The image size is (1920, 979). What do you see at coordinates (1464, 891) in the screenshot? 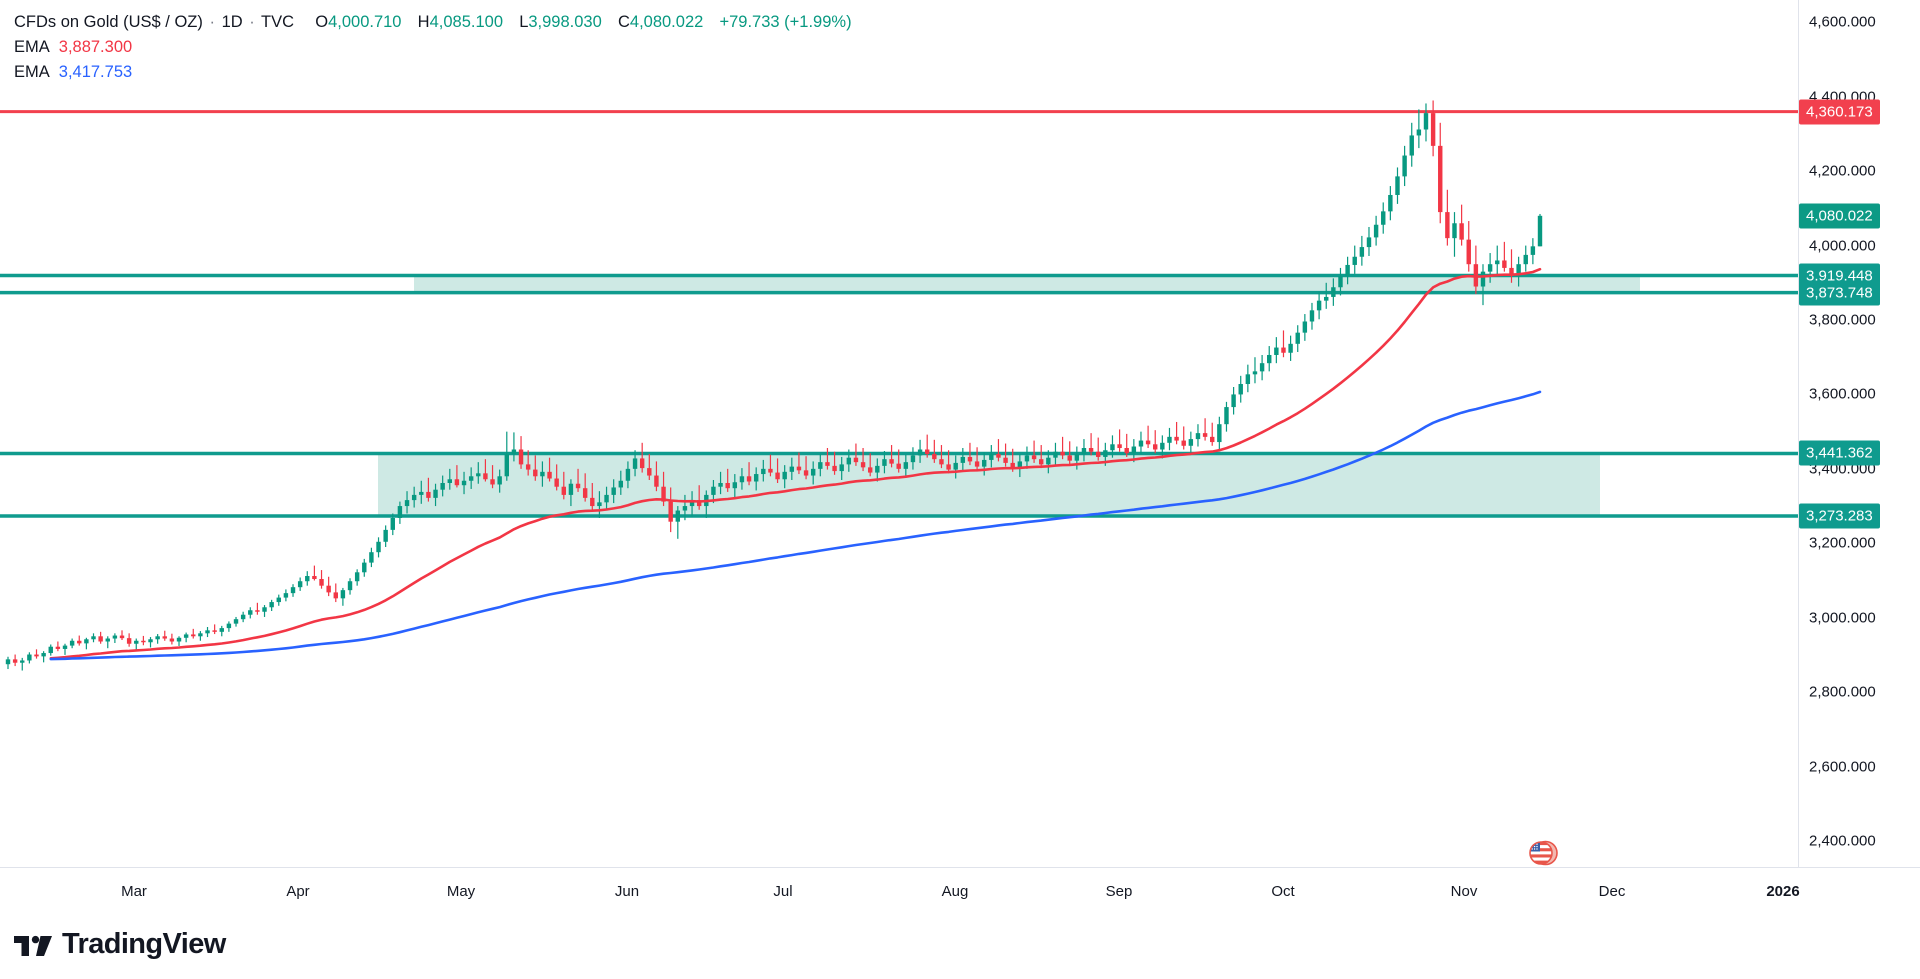
I see `time-tick-label: Nov` at bounding box center [1464, 891].